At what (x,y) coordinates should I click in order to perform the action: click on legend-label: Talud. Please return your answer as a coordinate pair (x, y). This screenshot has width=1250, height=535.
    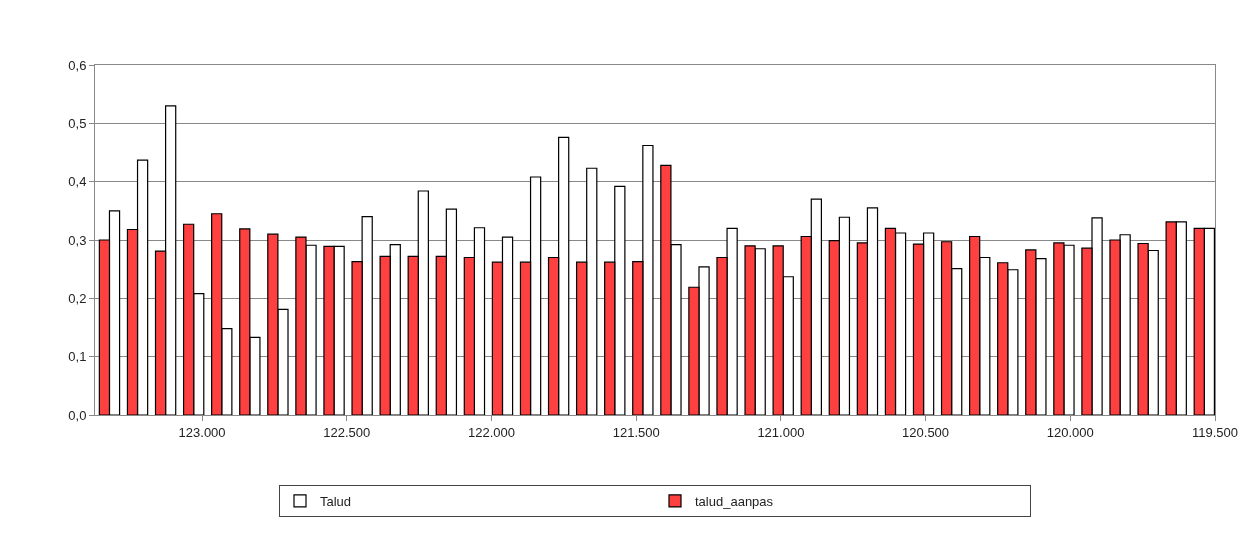
    Looking at the image, I should click on (336, 502).